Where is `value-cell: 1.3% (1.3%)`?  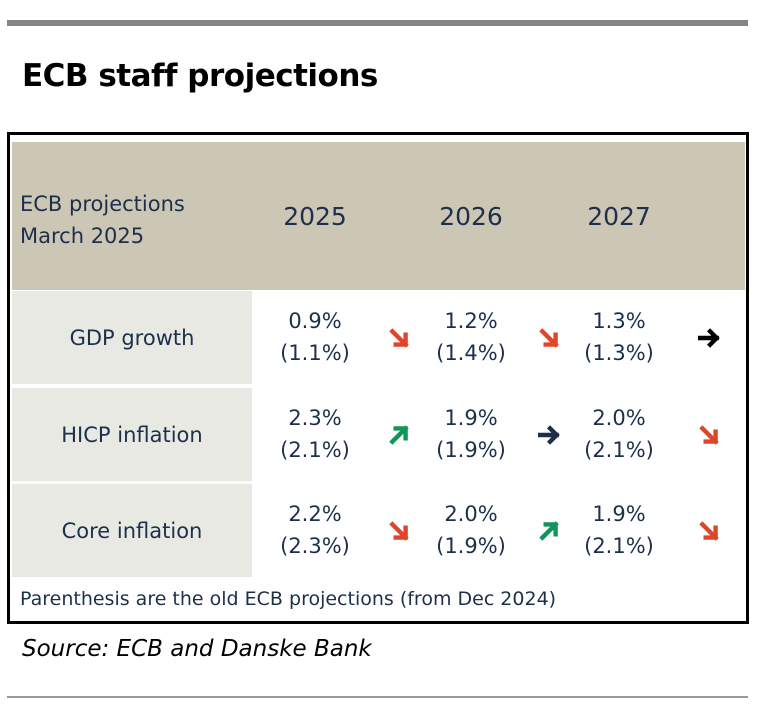
value-cell: 1.3% (1.3%) is located at coordinates (619, 337).